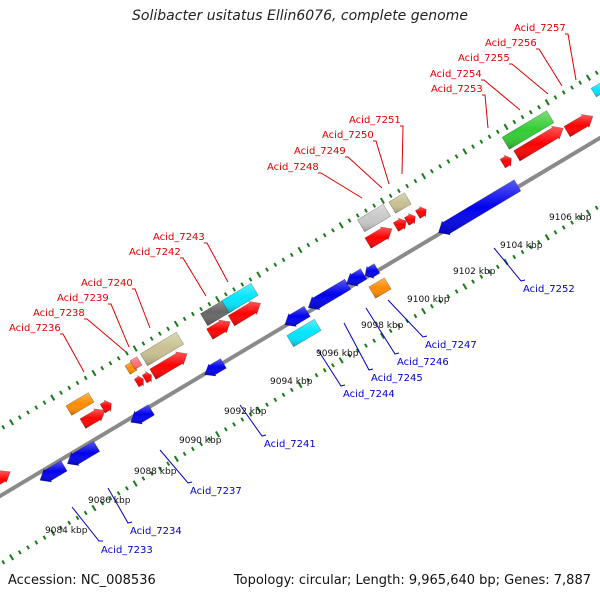 The image size is (600, 600). Describe the element at coordinates (156, 531) in the screenshot. I see `gene-label-bottom: Acid_7234` at that location.